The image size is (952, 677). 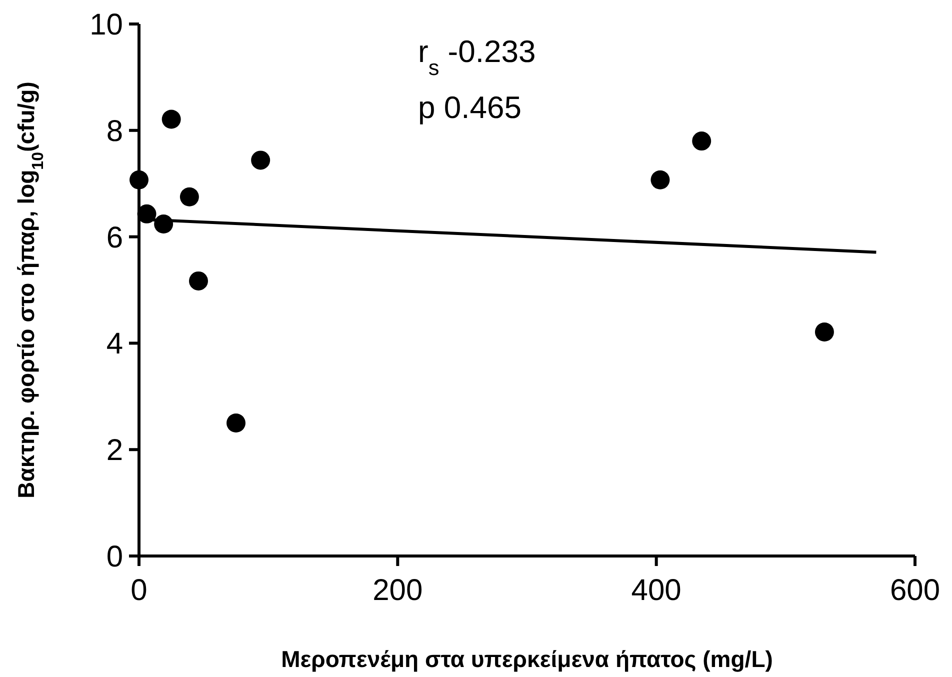 What do you see at coordinates (527, 659) in the screenshot?
I see `x-axis-title: Μεροπενέμη στα υπερκείμενα ήπατος (mg/L)` at bounding box center [527, 659].